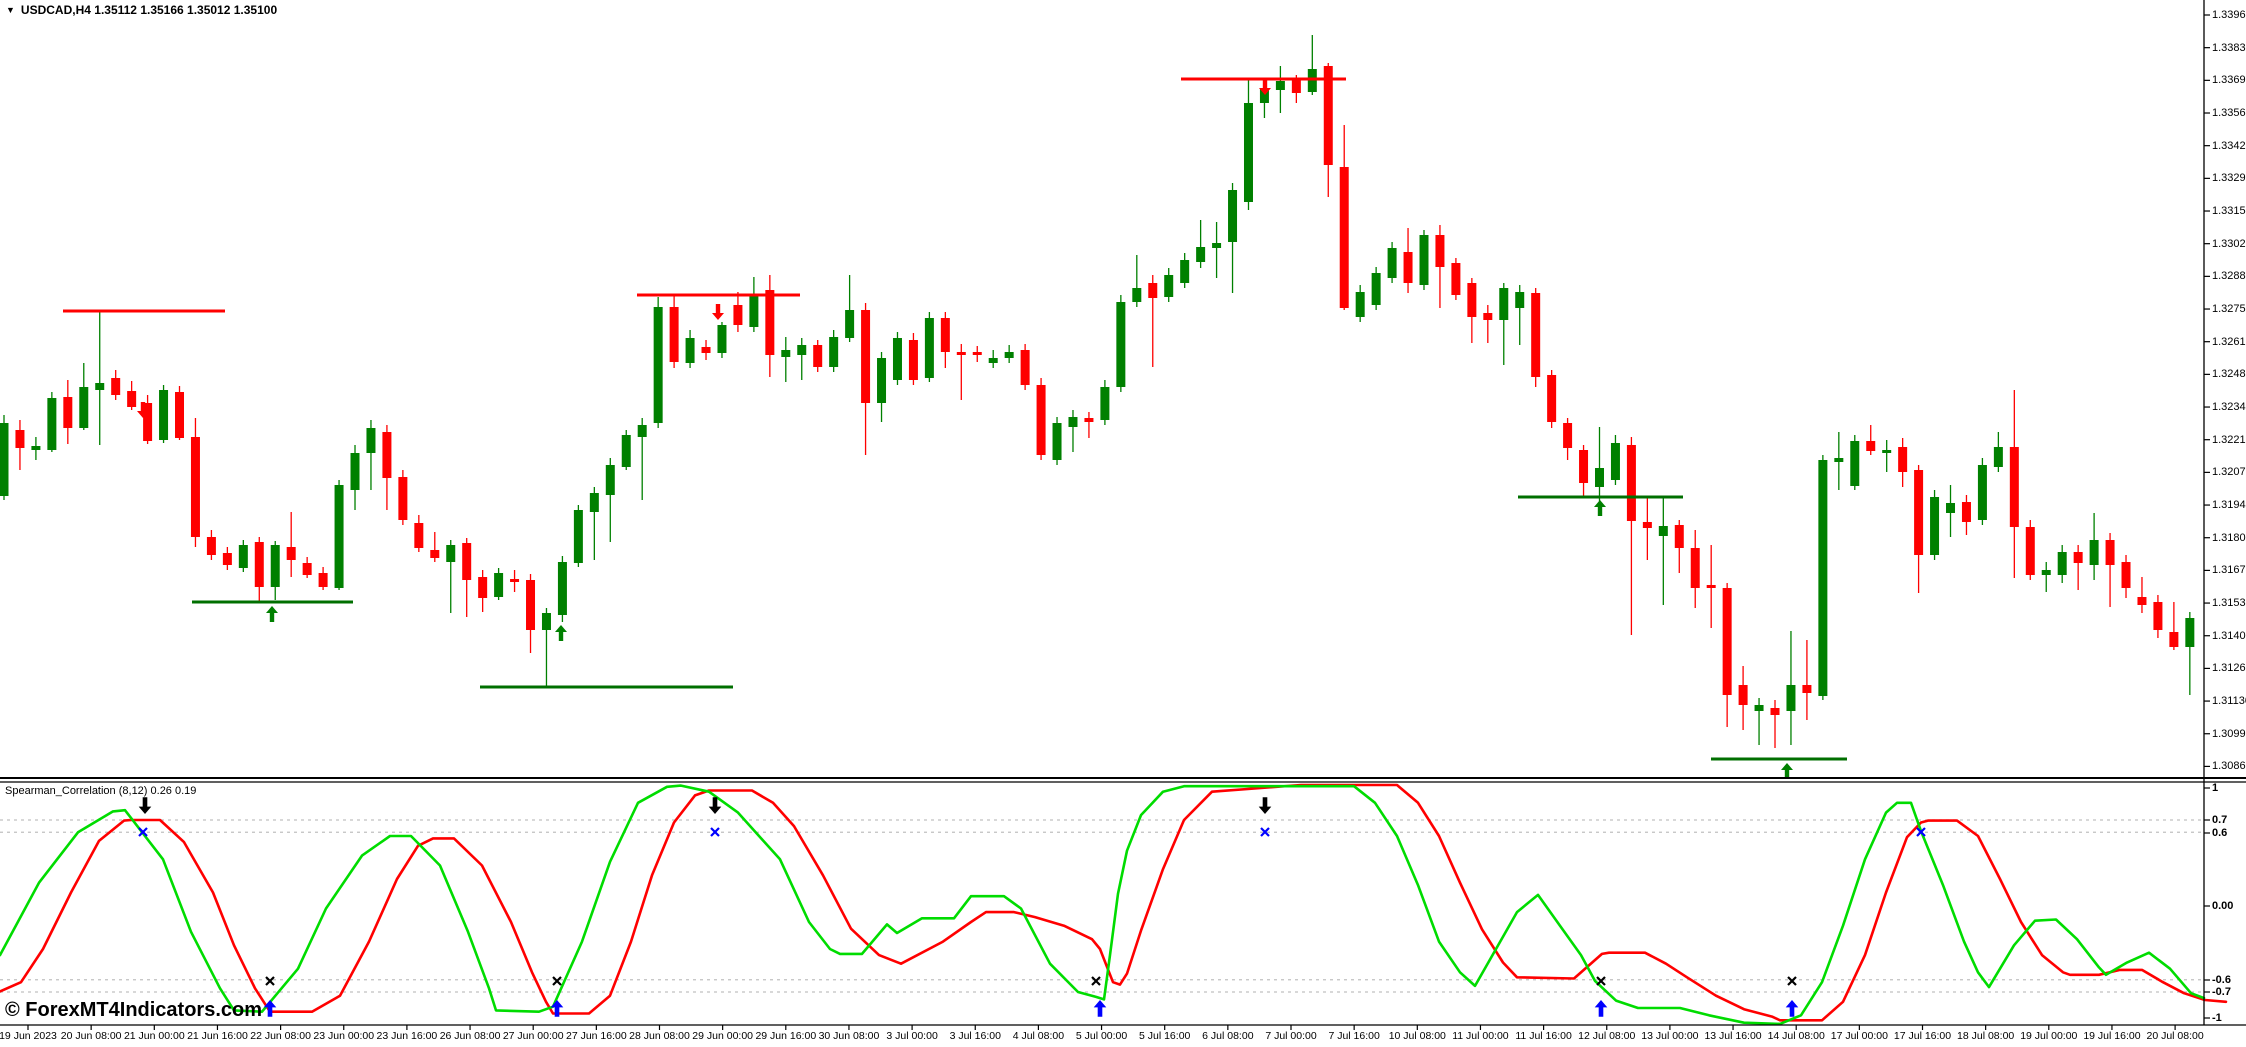  What do you see at coordinates (2229, 211) in the screenshot?
I see `price-tick-label: 1.33155` at bounding box center [2229, 211].